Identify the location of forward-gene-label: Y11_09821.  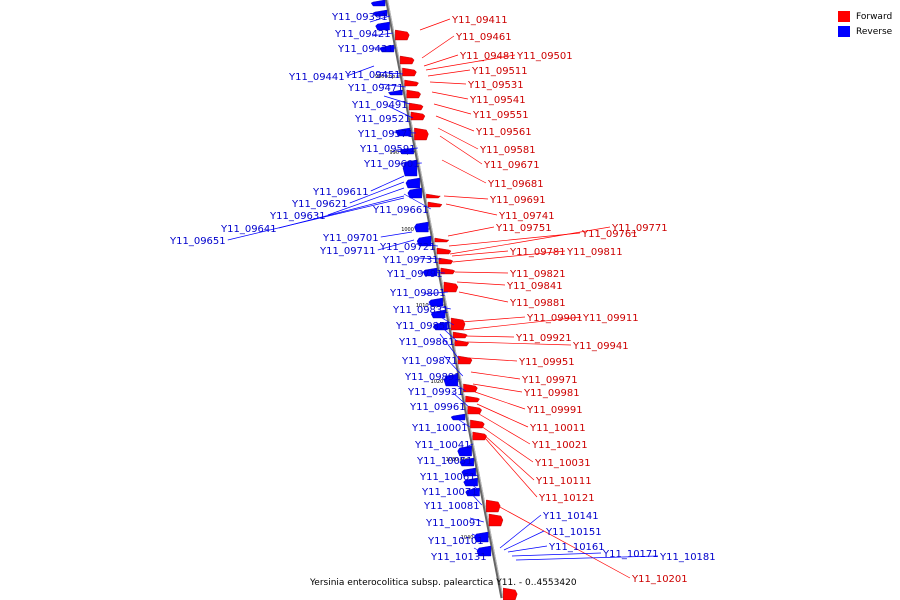
(537, 274).